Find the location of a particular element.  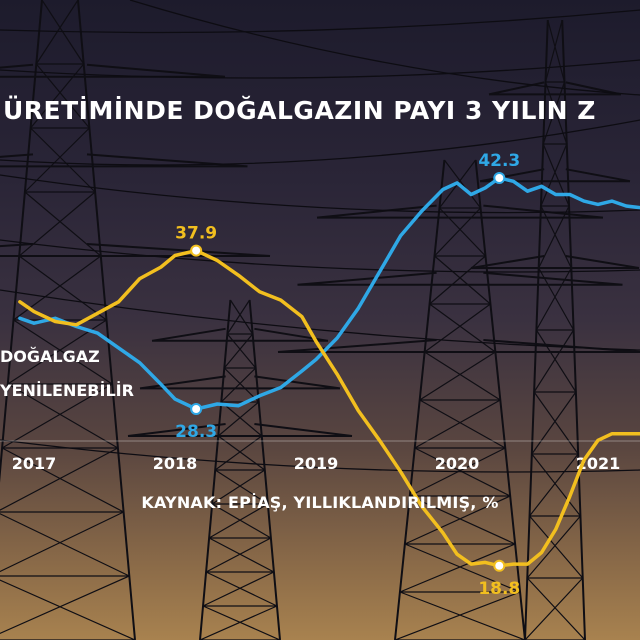

legend-dogalgaz-label: DOĞALGAZ is located at coordinates (50, 356).